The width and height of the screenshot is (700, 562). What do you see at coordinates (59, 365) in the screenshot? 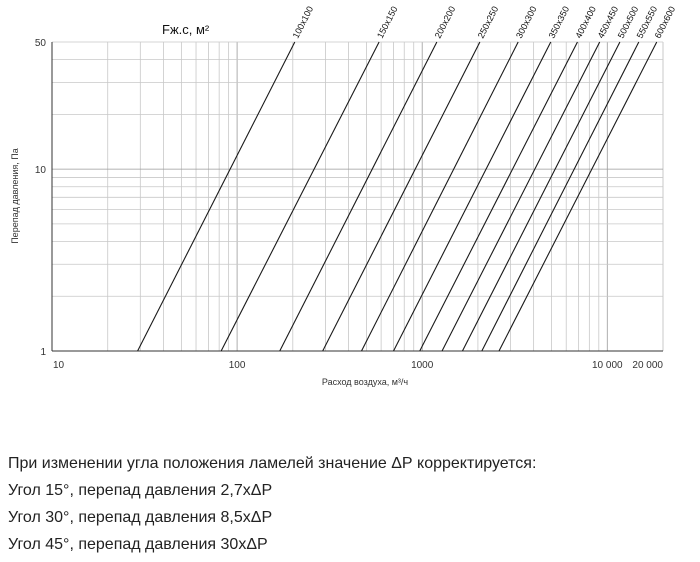
I see `x-tick-label: 10` at bounding box center [59, 365].